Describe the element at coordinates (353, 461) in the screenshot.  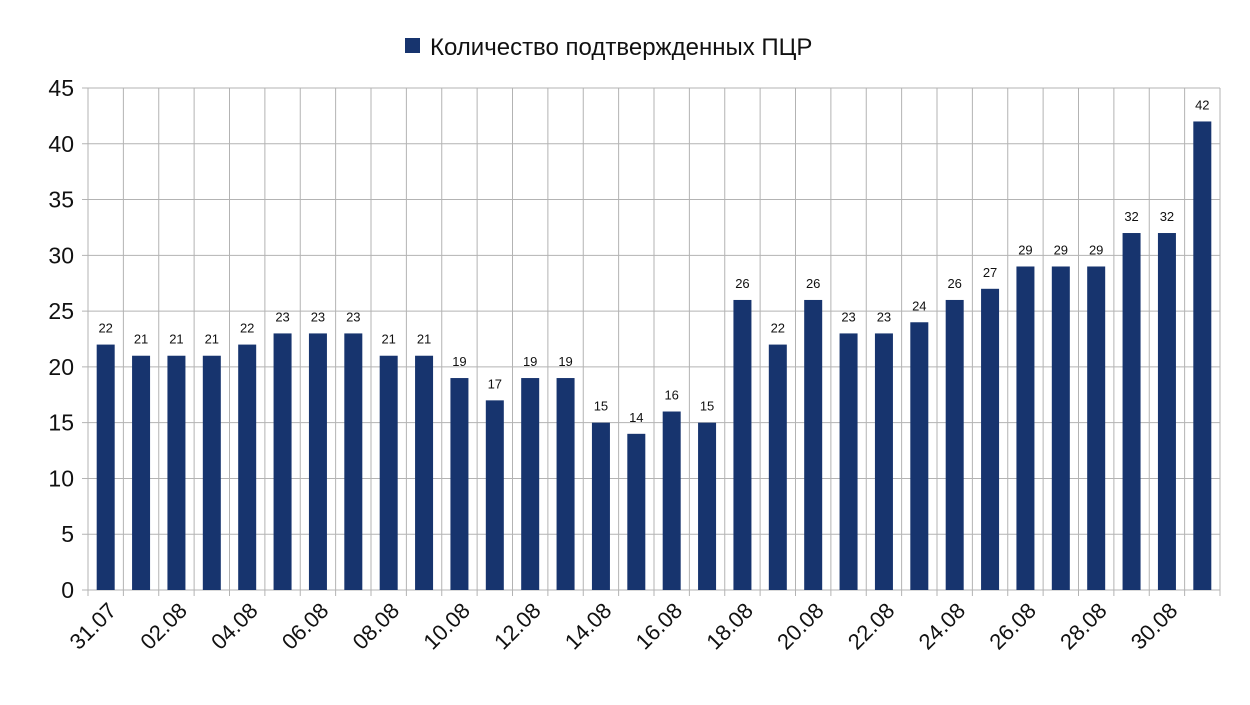
I see `bar-07.08` at that location.